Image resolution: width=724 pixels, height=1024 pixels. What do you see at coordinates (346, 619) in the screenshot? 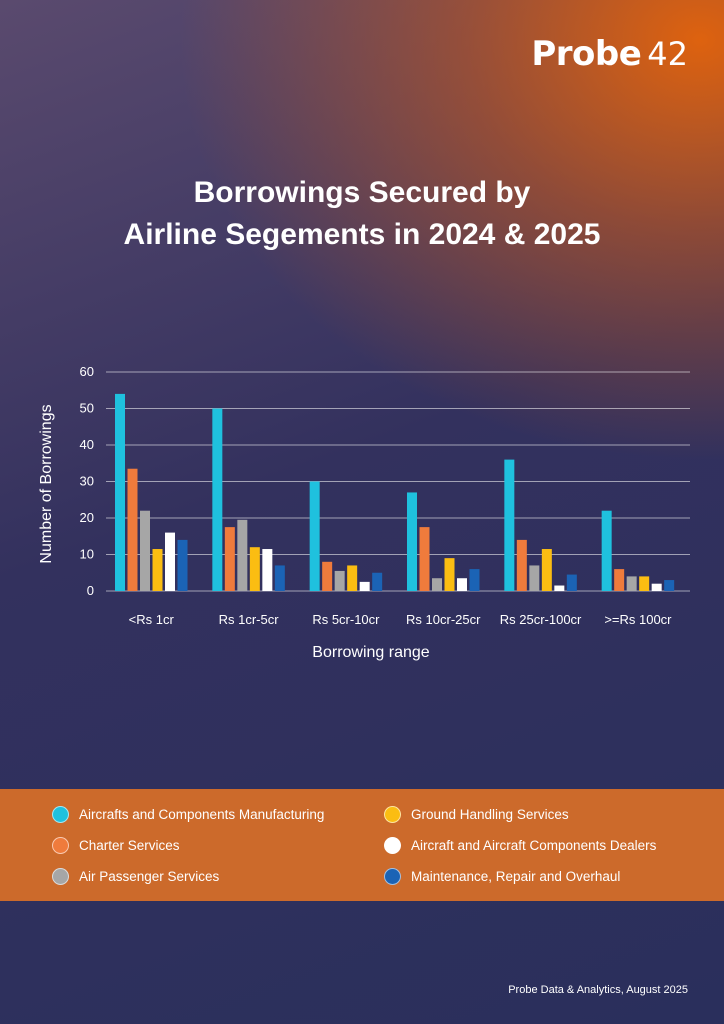
I see `x-tick-label: Rs 5cr-10cr` at bounding box center [346, 619].